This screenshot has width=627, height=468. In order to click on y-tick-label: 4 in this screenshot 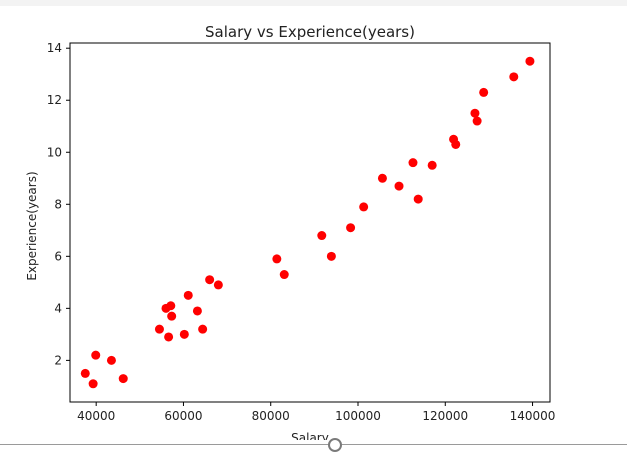, I will do `click(58, 308)`.